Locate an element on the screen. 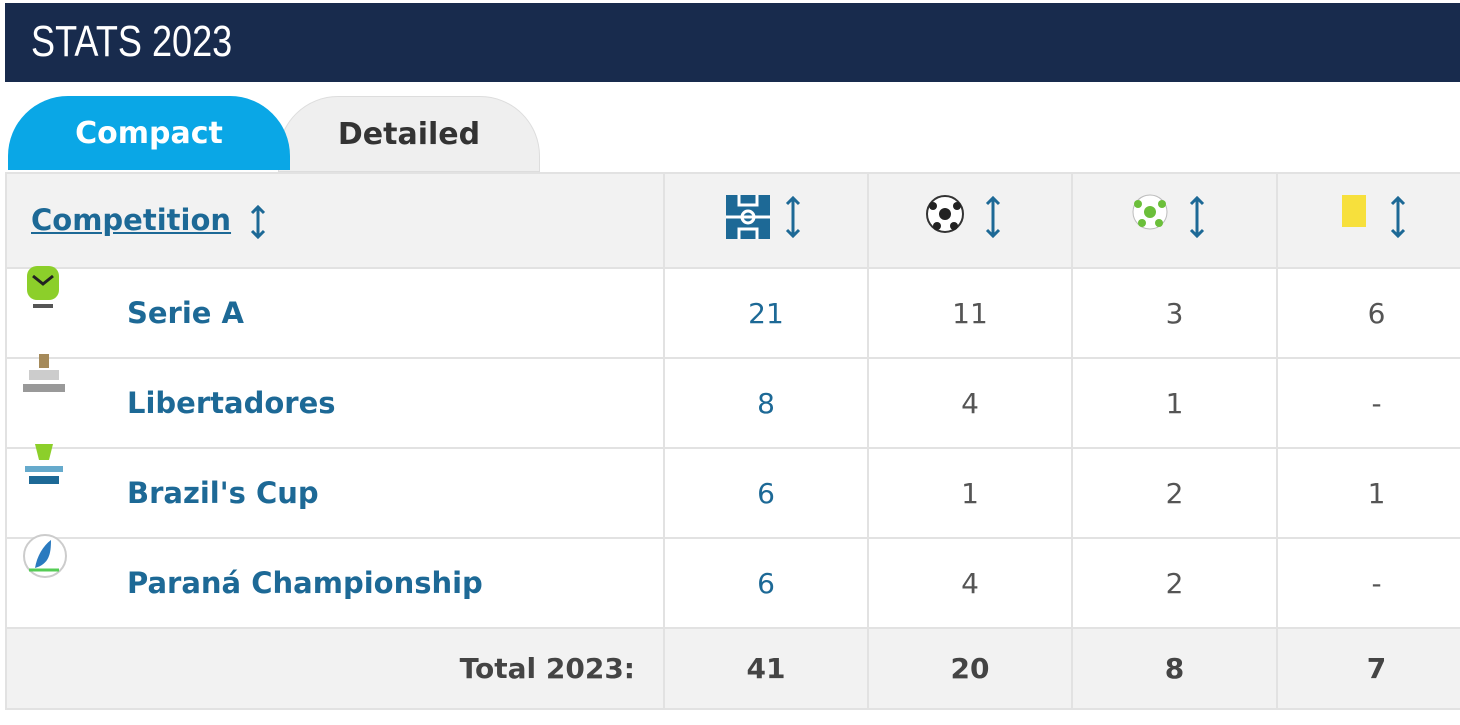 Image resolution: width=1460 pixels, height=725 pixels. table-row: Libertadores 8 4 1- is located at coordinates (732, 401).